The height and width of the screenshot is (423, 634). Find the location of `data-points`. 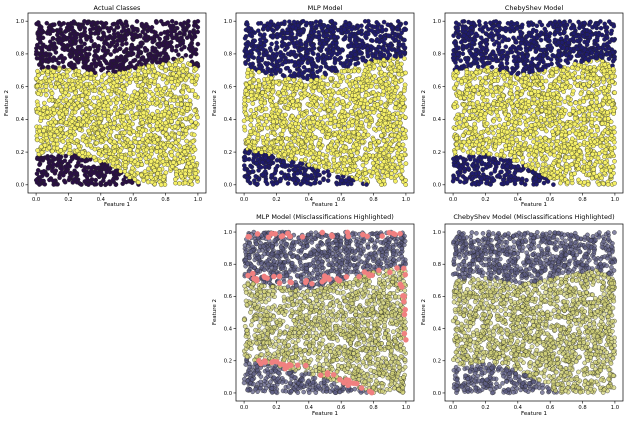

data-points is located at coordinates (117, 103).